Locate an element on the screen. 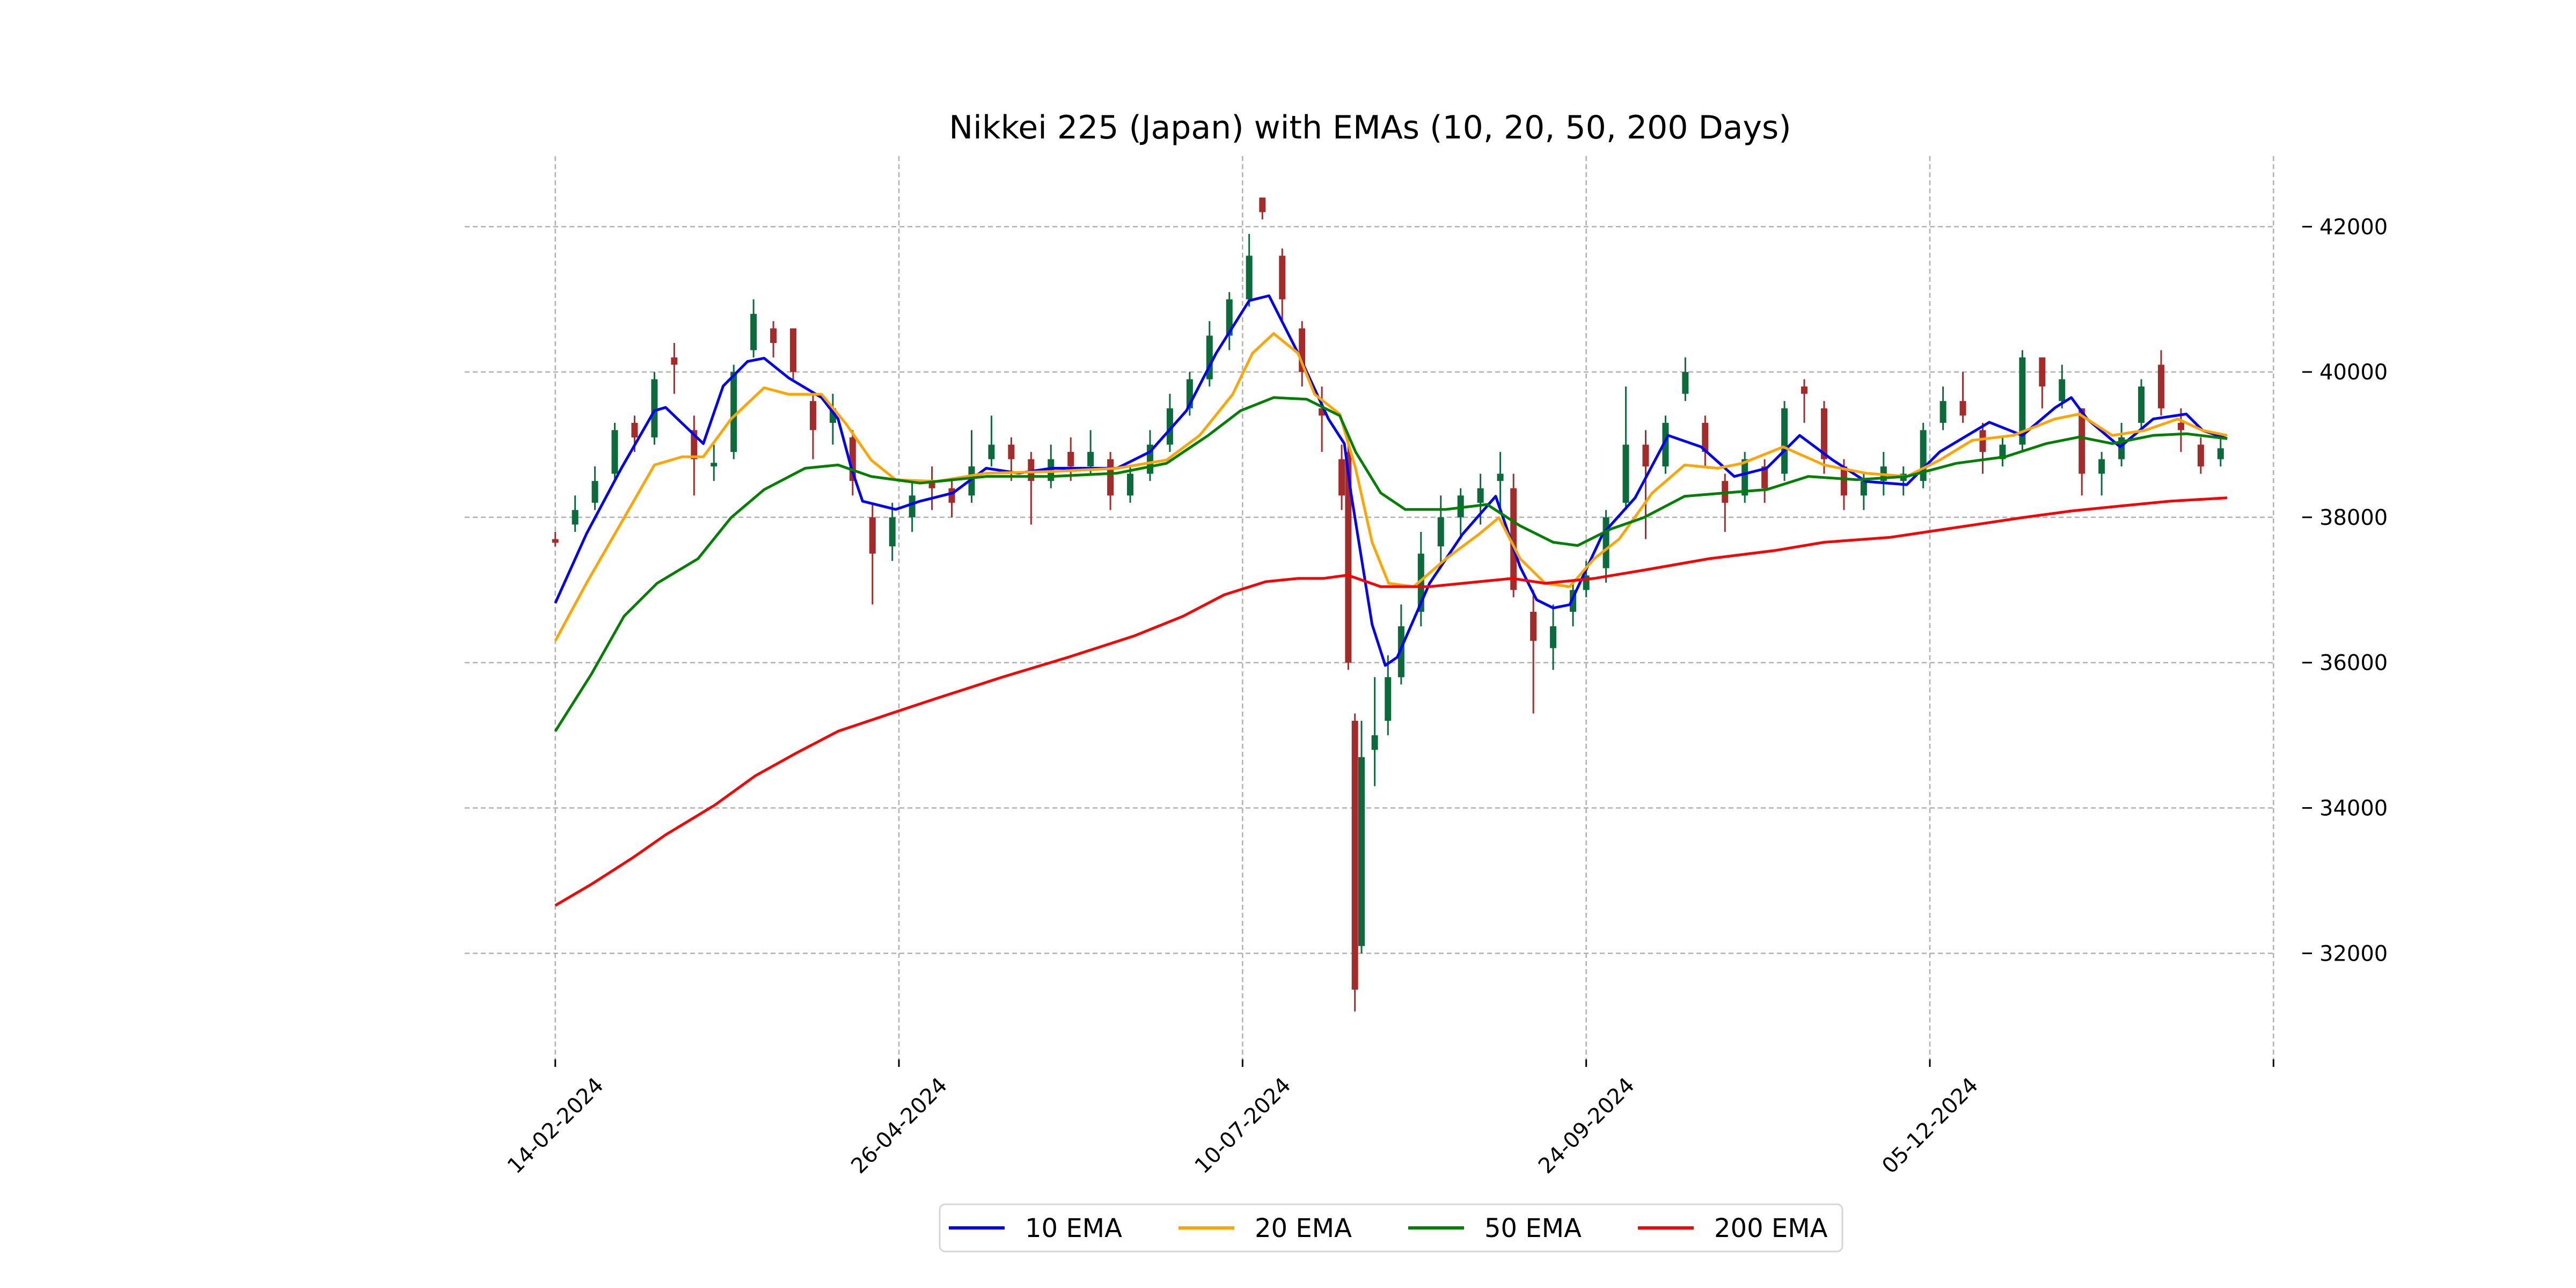 This screenshot has width=2576, height=1288. legend-box is located at coordinates (1391, 1228).